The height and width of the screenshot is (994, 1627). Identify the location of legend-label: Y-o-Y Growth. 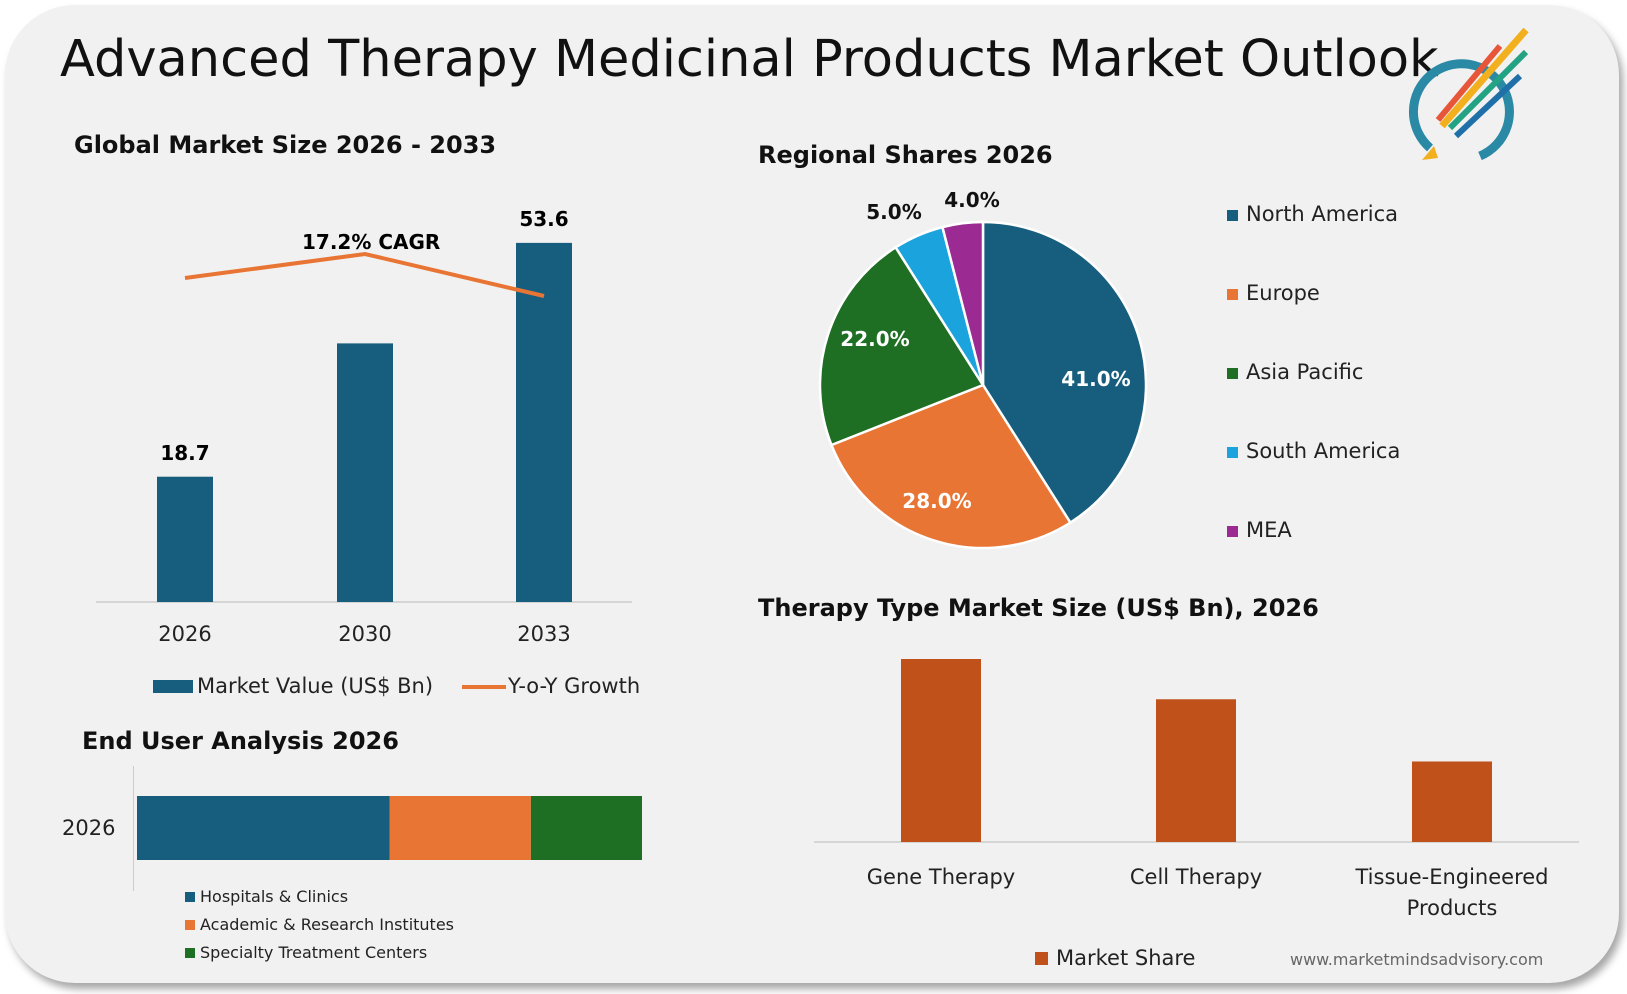
(574, 686).